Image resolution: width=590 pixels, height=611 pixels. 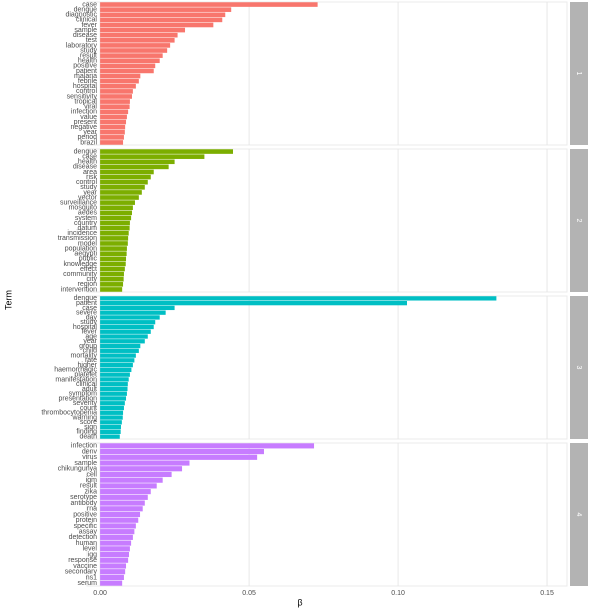 I want to click on y-tick-label: rate, so click(x=91, y=360).